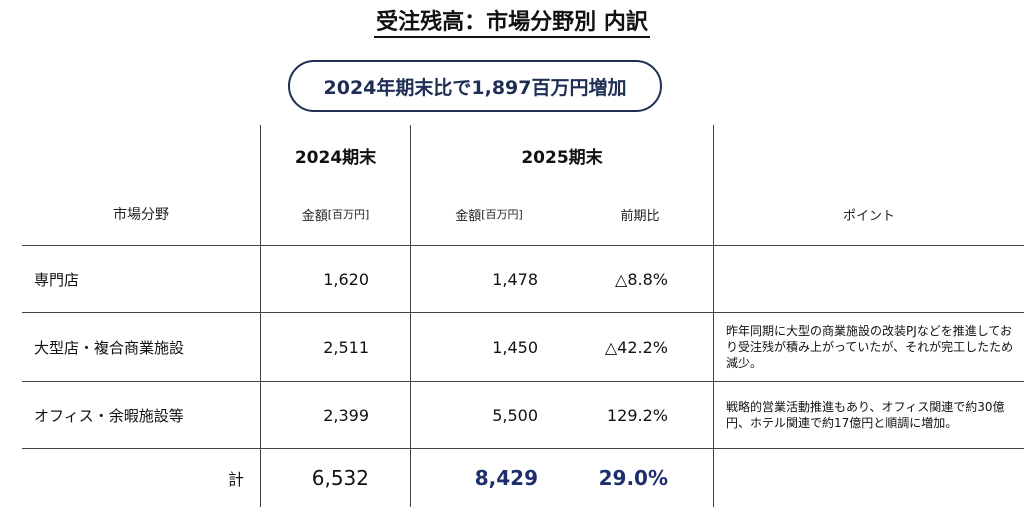 The width and height of the screenshot is (1024, 507). What do you see at coordinates (515, 279) in the screenshot?
I see `row-amount-2025: 1,478` at bounding box center [515, 279].